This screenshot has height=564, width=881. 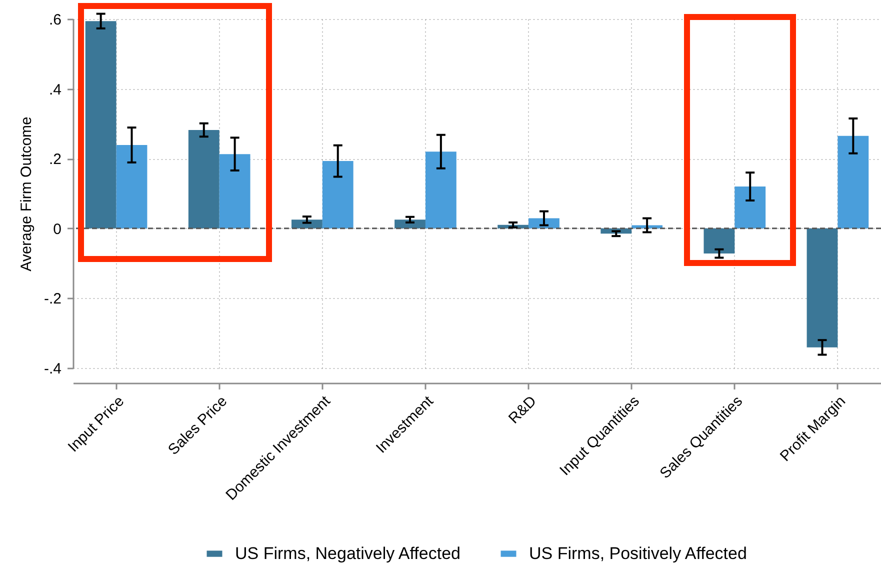 What do you see at coordinates (55, 89) in the screenshot?
I see `y-tick-label: .4` at bounding box center [55, 89].